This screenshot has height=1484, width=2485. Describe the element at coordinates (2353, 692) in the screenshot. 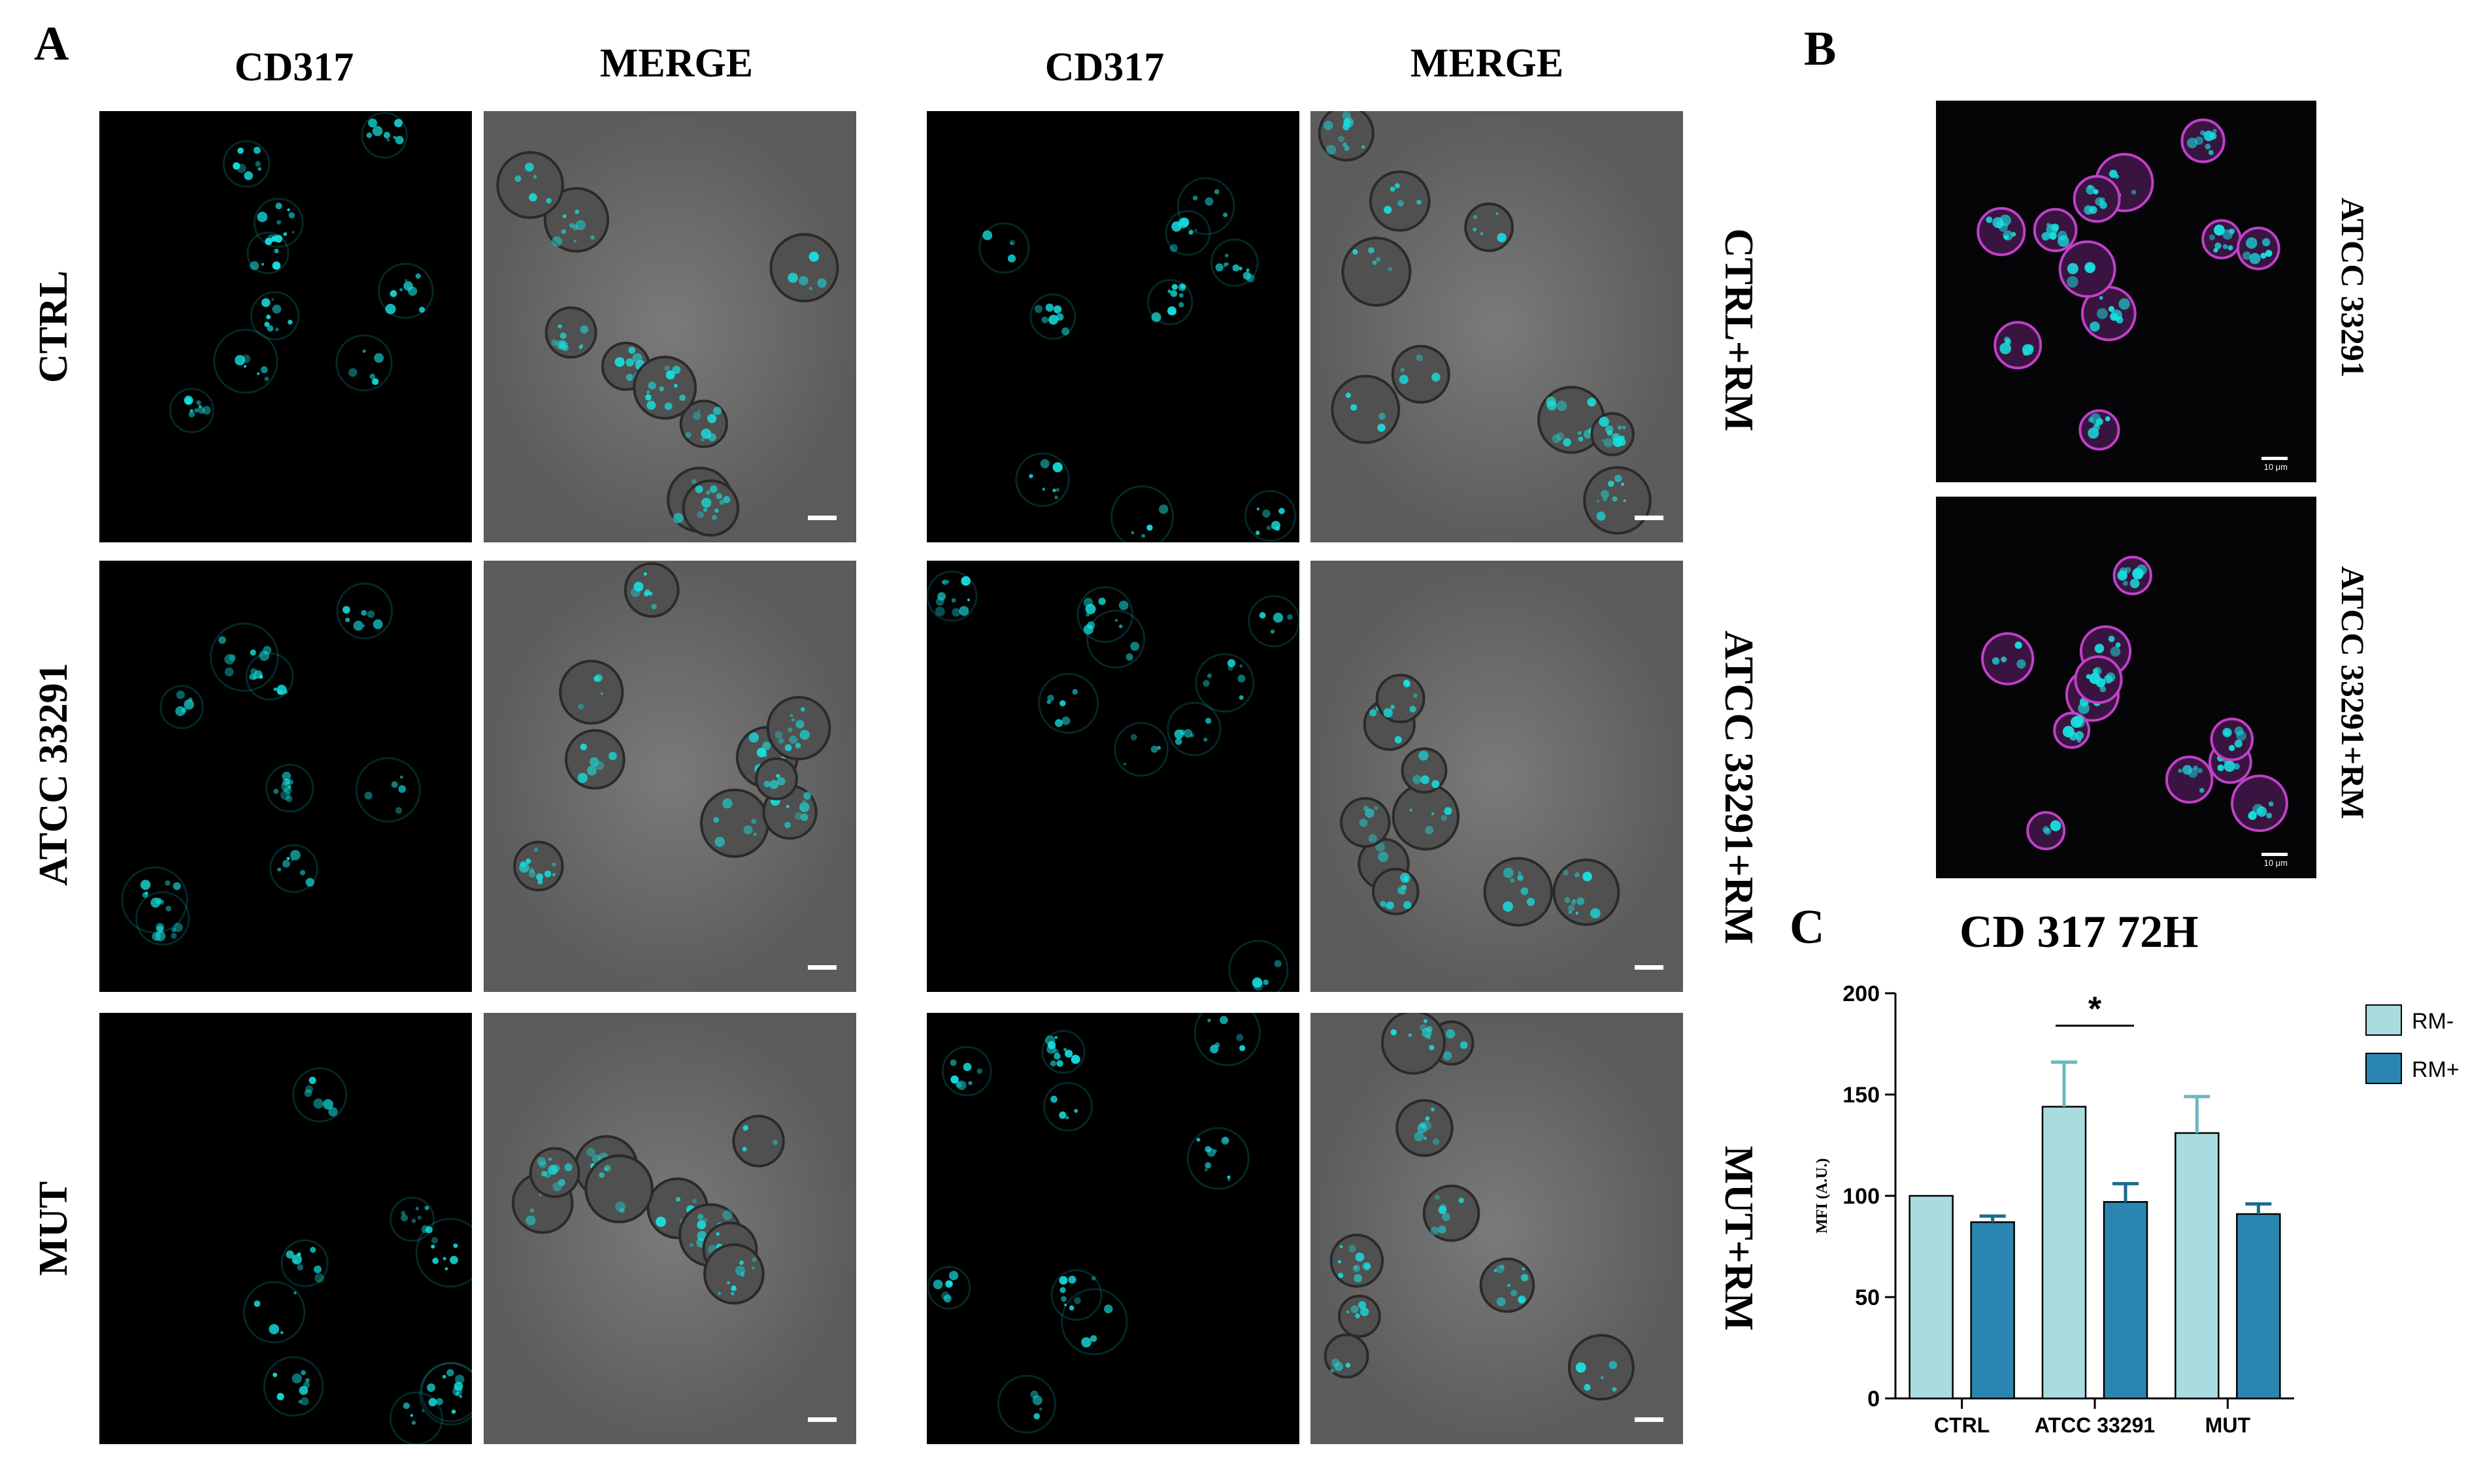

I see `b-label-atcc-rm: ATCC 33291+RM` at that location.